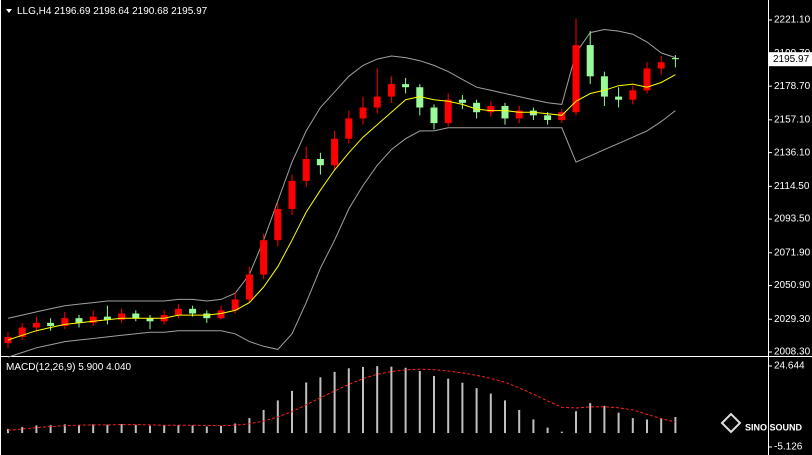 The height and width of the screenshot is (455, 812). I want to click on y2-tick-label: 24.644, so click(789, 366).